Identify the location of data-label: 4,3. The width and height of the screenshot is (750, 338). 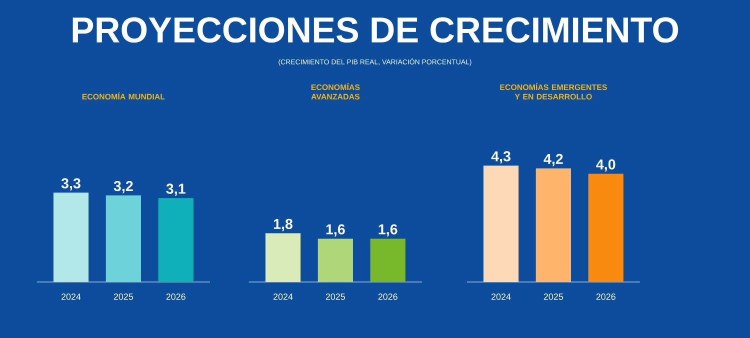
(500, 157).